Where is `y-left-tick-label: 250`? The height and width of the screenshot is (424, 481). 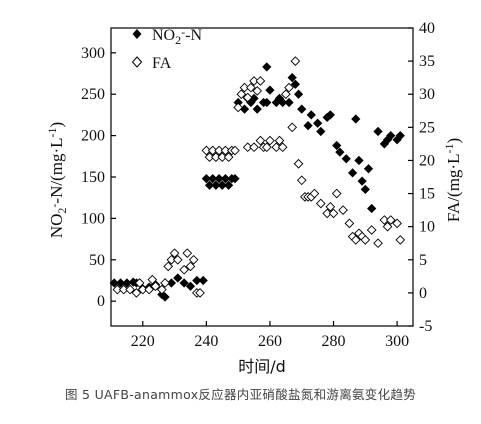
y-left-tick-label: 250 is located at coordinates (93, 94).